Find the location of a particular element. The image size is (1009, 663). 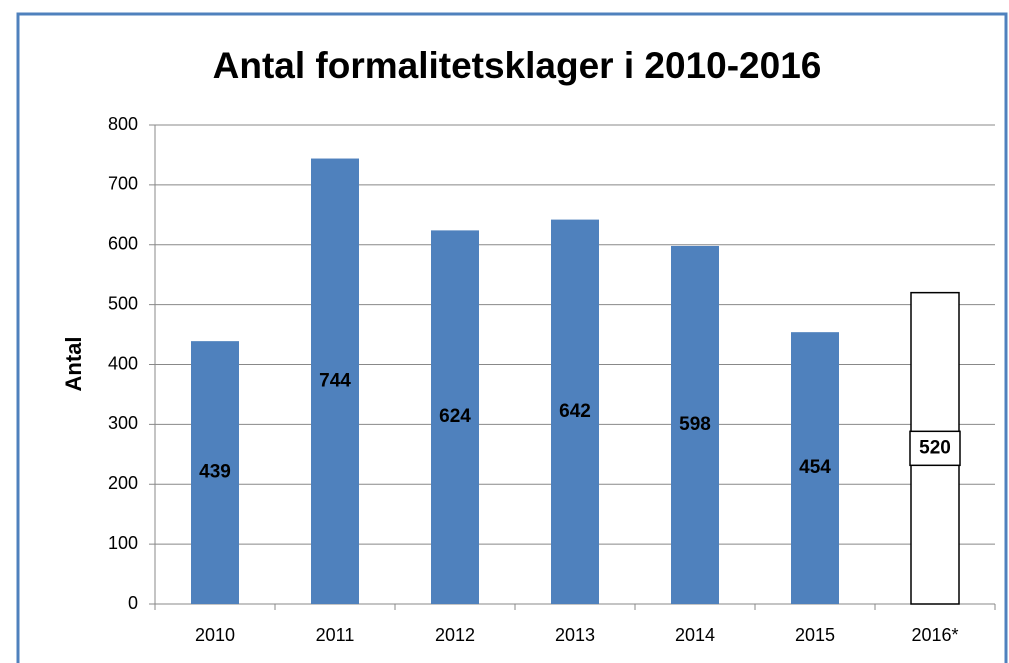

value-label: 744 is located at coordinates (335, 380).